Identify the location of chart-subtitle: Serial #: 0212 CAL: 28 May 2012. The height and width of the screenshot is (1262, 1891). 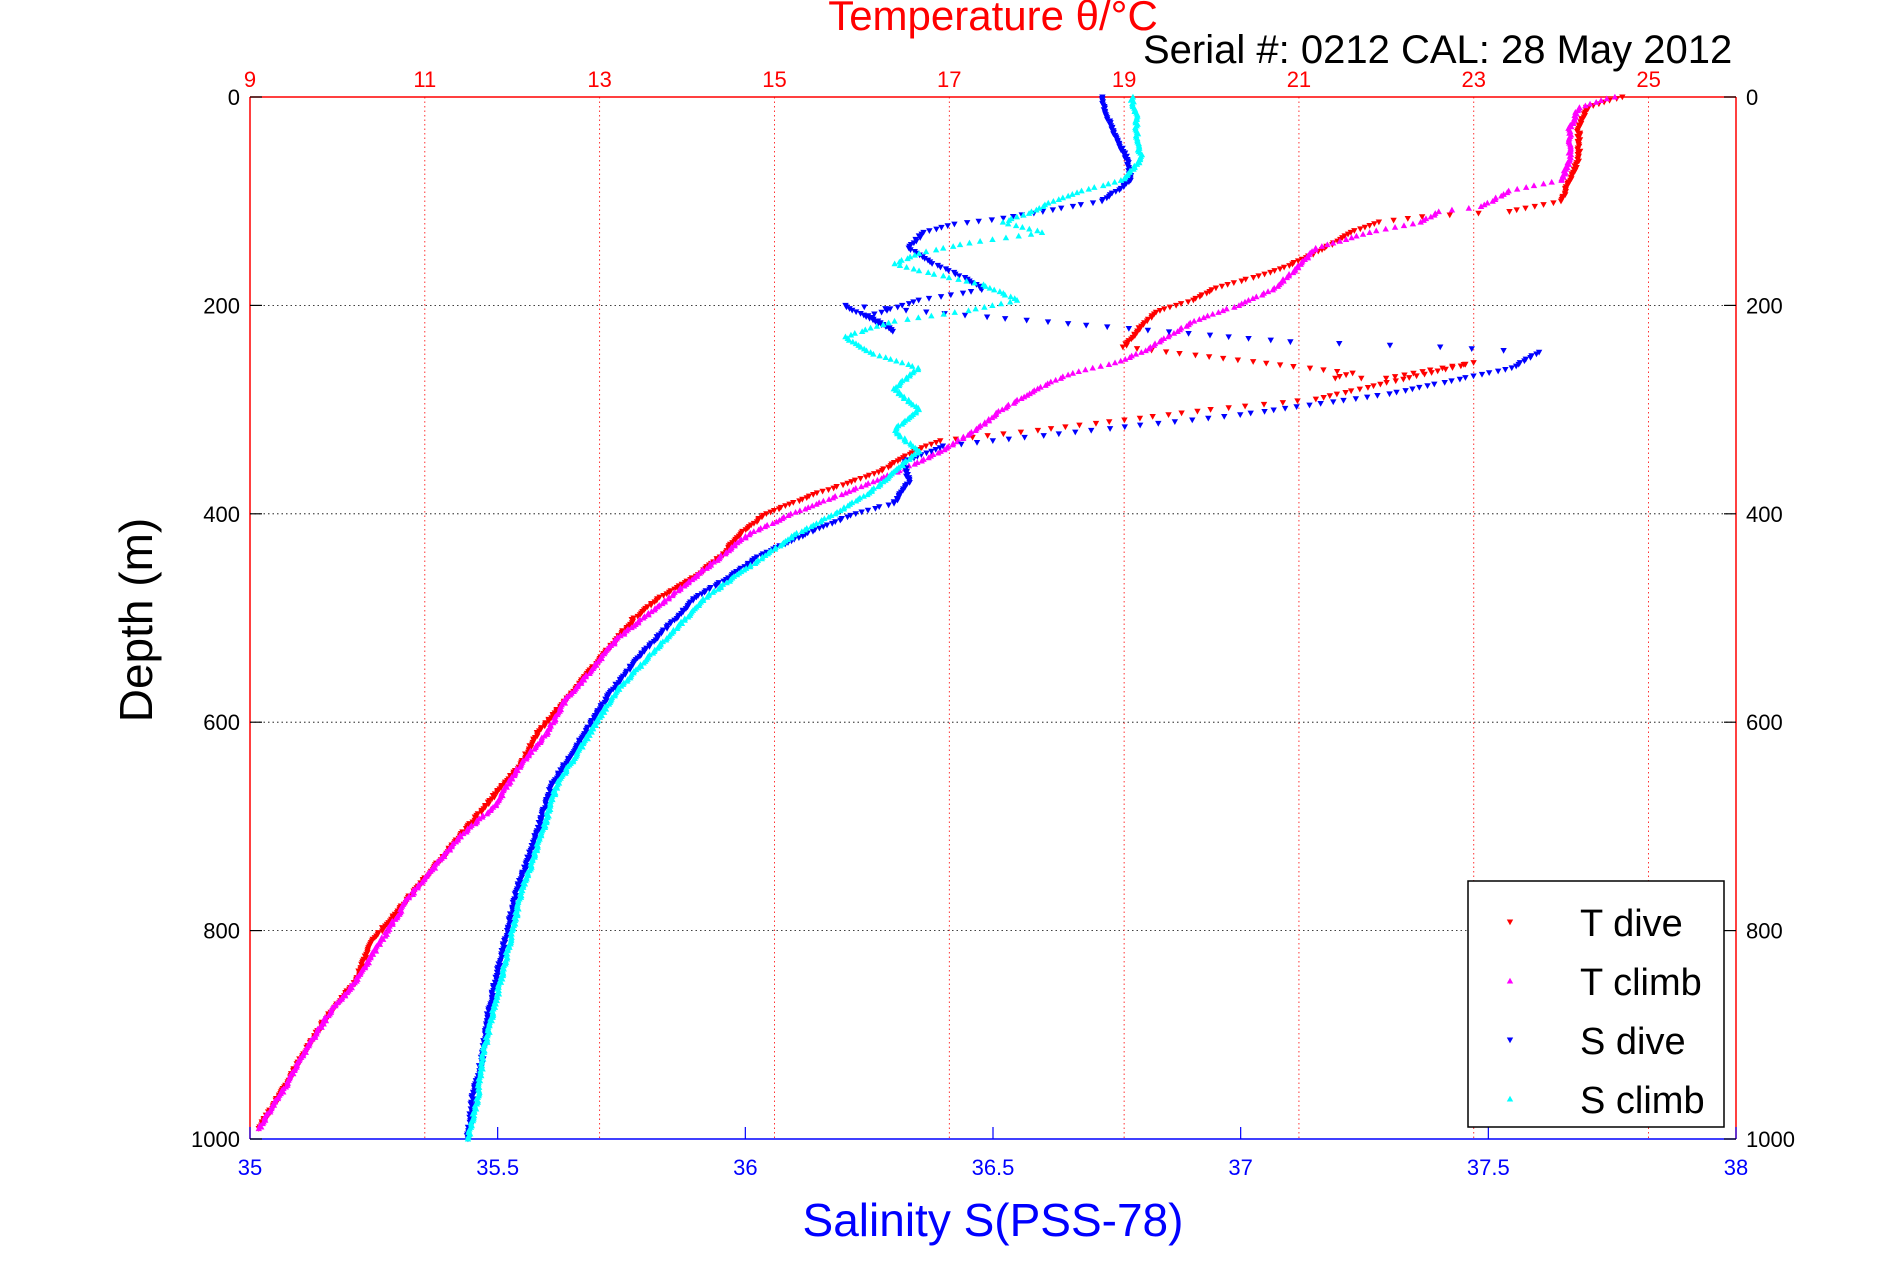
(1437, 50).